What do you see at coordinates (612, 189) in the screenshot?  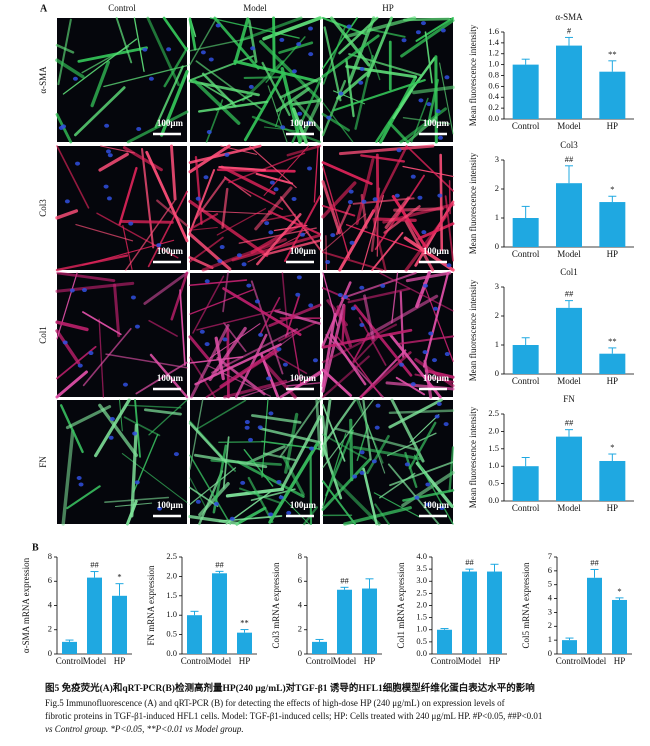 I see `significance-label: *` at bounding box center [612, 189].